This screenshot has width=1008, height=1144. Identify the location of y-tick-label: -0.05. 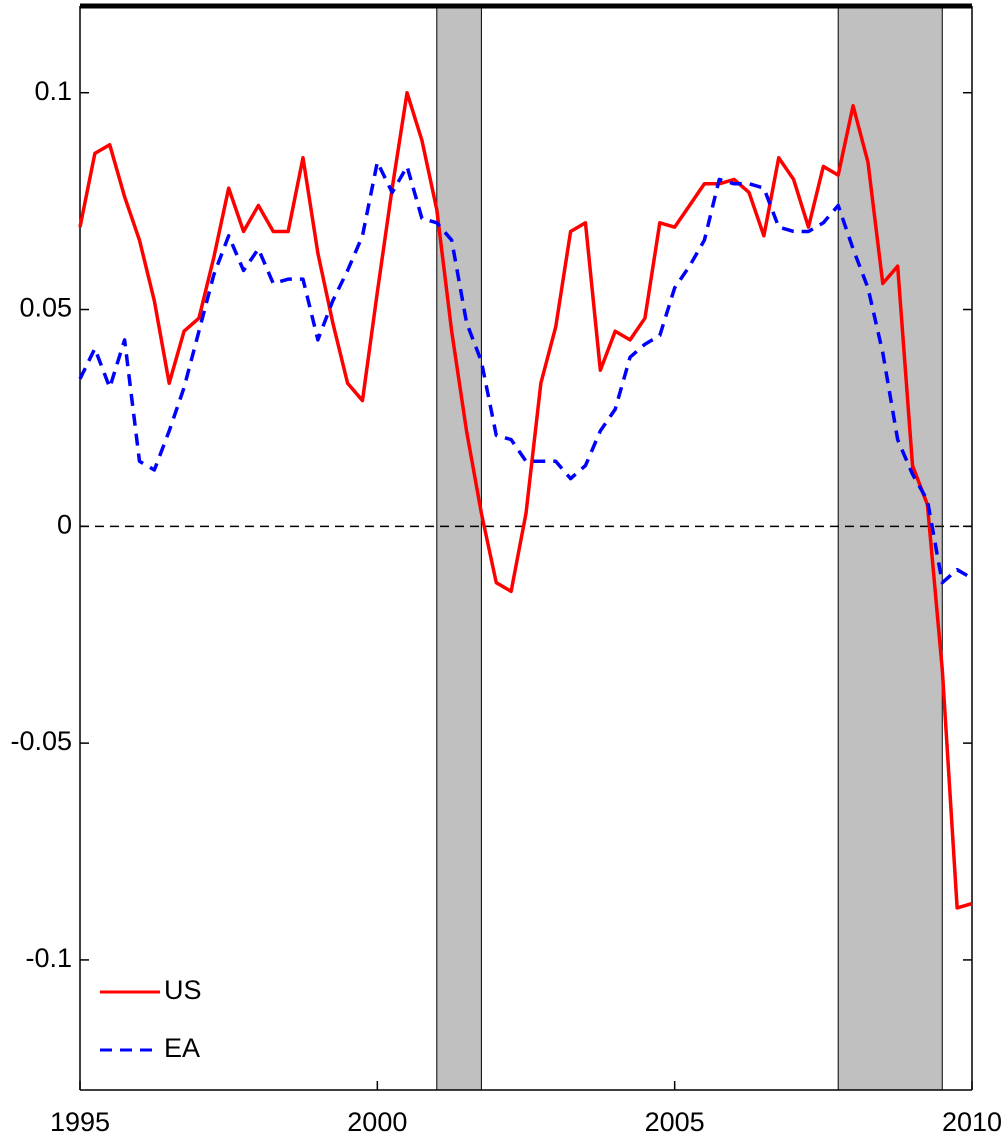
(41, 741).